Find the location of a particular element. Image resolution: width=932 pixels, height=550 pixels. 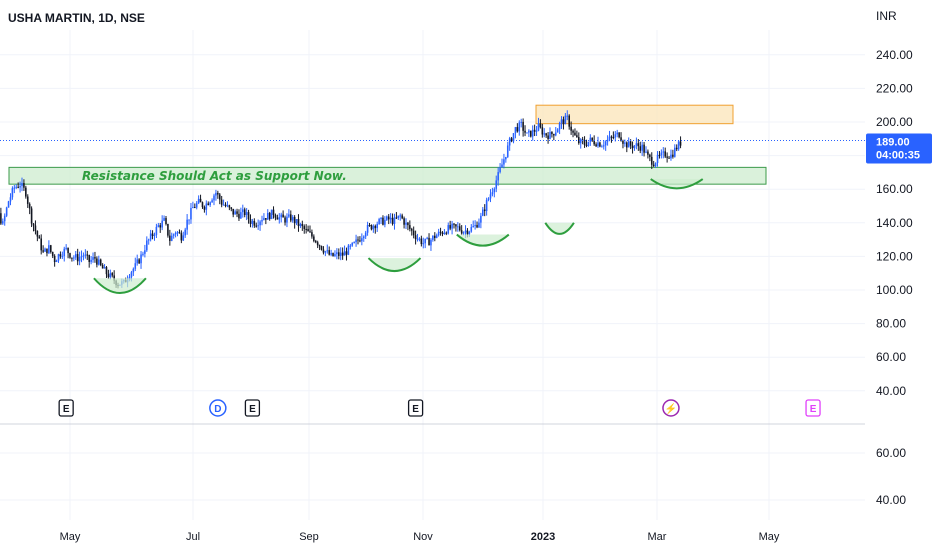

event-marker-dividend: D is located at coordinates (218, 408).